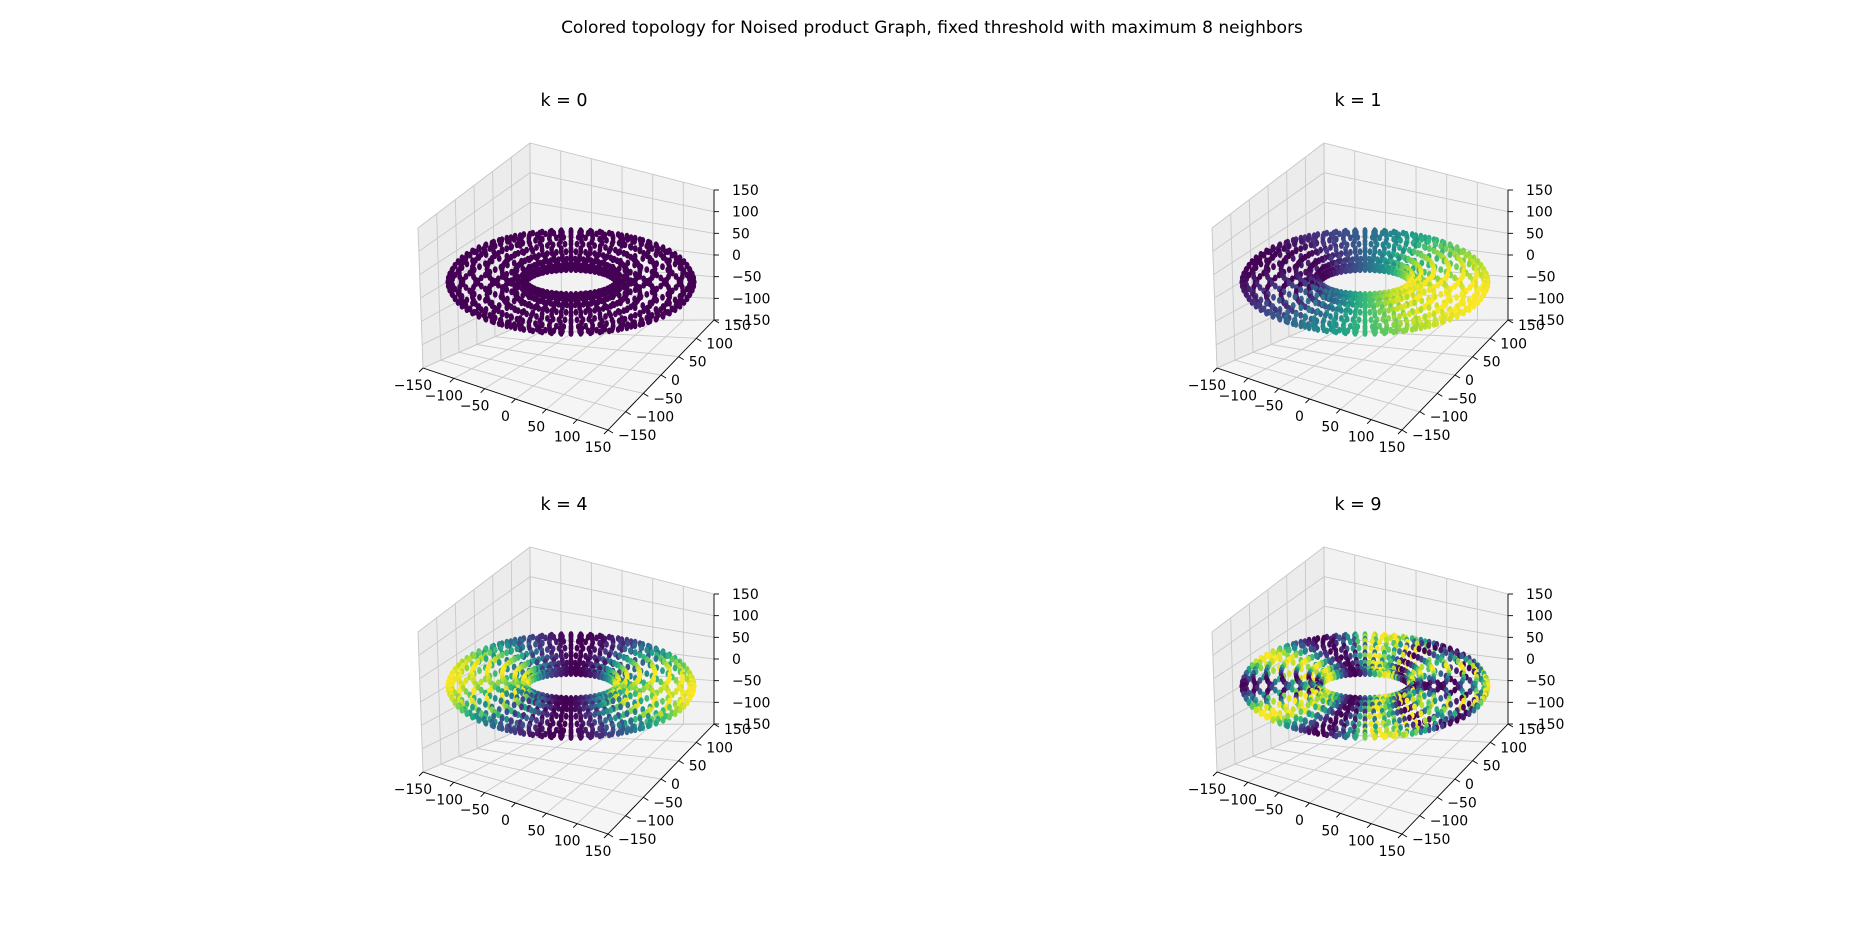 The height and width of the screenshot is (949, 1852). What do you see at coordinates (1357, 101) in the screenshot?
I see `panel-title: k = 1` at bounding box center [1357, 101].